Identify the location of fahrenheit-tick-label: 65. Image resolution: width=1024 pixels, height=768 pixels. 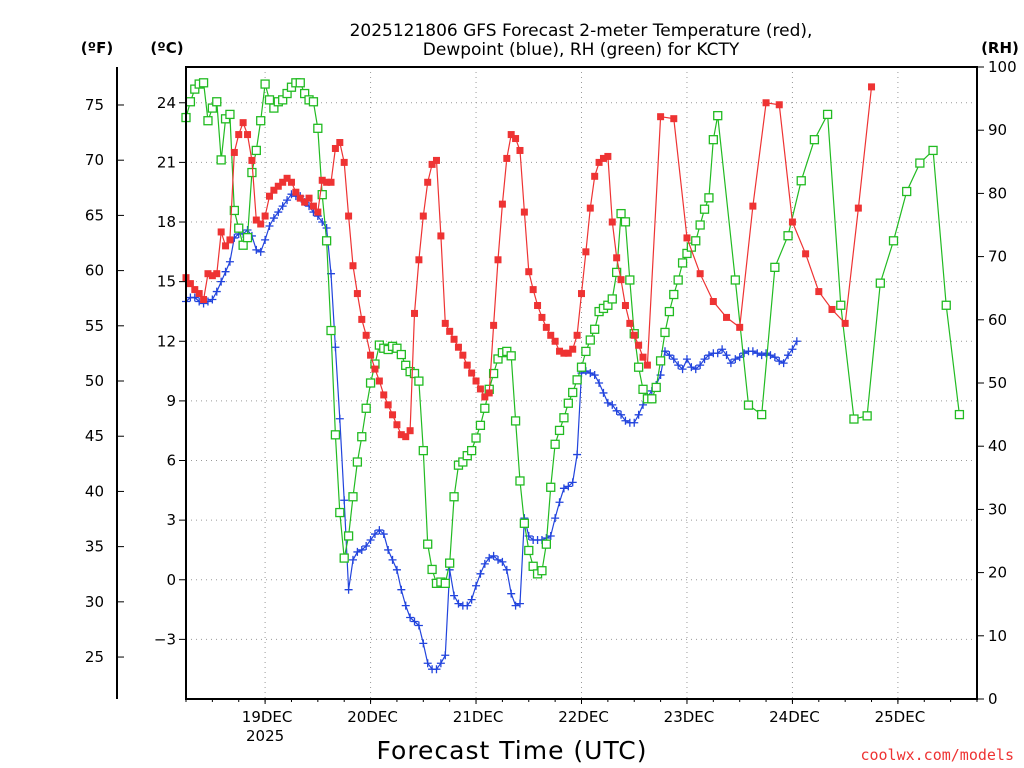
(94, 215).